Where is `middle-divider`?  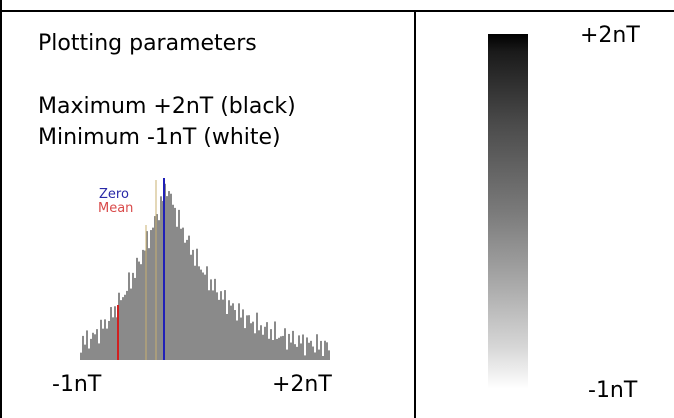 middle-divider is located at coordinates (415, 214).